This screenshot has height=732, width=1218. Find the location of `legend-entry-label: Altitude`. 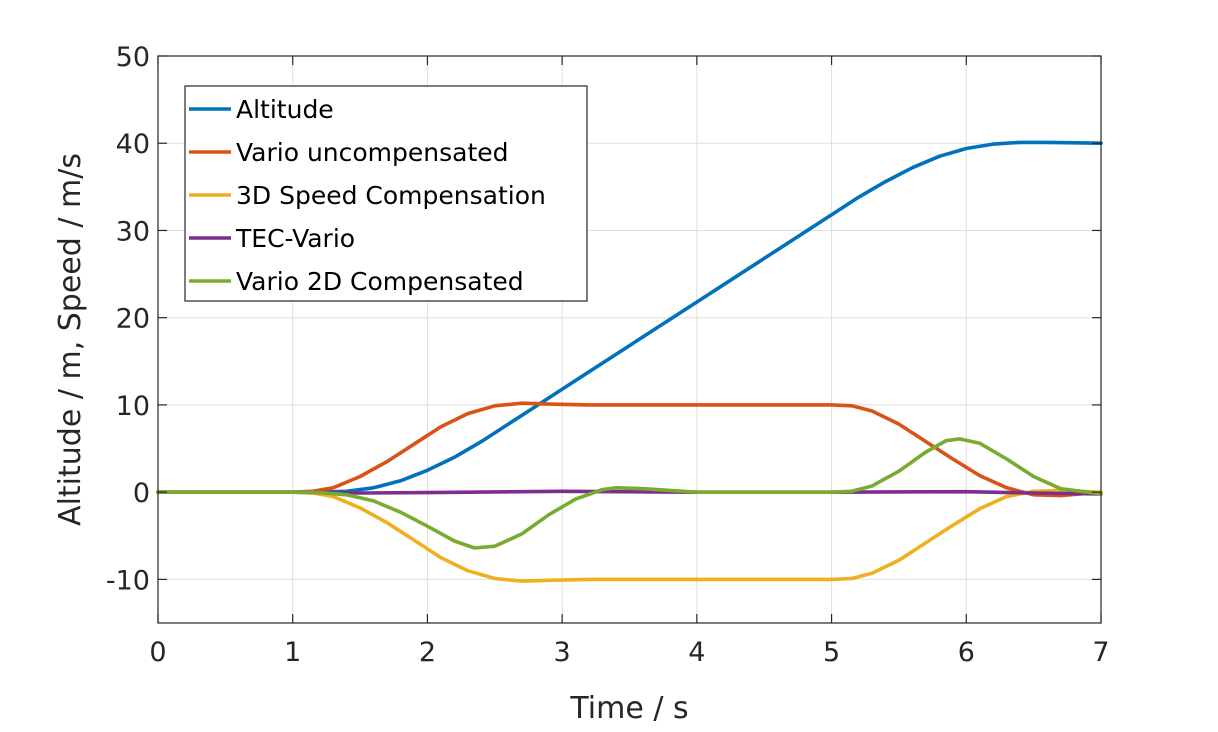

legend-entry-label: Altitude is located at coordinates (285, 109).